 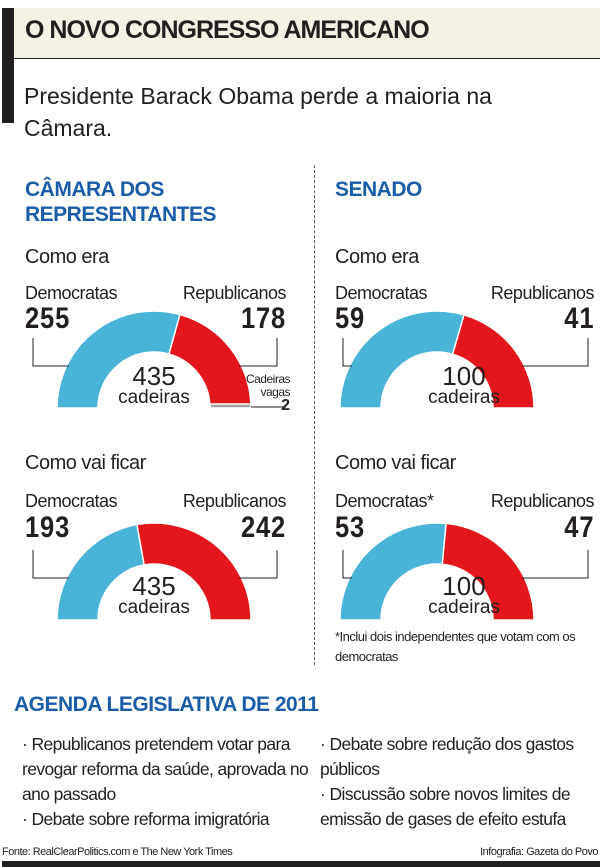 I want to click on infographic-credit: Infografia: Gazeta do Povo, so click(x=539, y=852).